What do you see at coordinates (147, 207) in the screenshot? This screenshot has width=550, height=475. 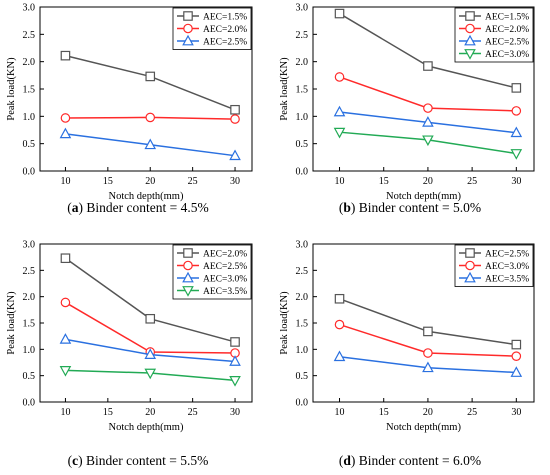 I see `caption-text: Binder content = 4.5%` at bounding box center [147, 207].